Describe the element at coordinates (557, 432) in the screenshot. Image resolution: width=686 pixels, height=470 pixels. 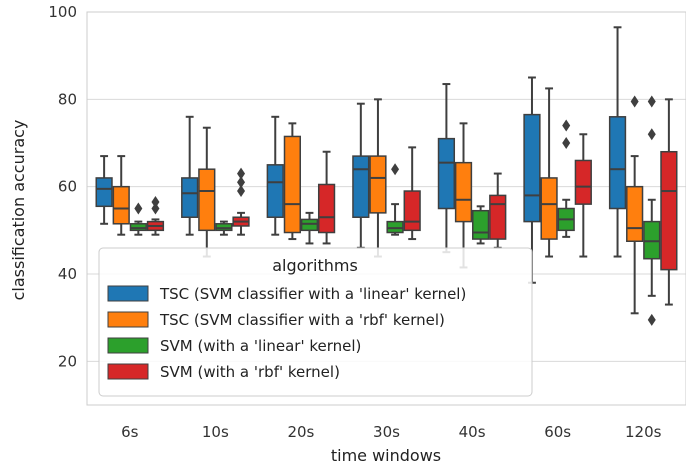
I see `x-tick-label: 60s` at that location.